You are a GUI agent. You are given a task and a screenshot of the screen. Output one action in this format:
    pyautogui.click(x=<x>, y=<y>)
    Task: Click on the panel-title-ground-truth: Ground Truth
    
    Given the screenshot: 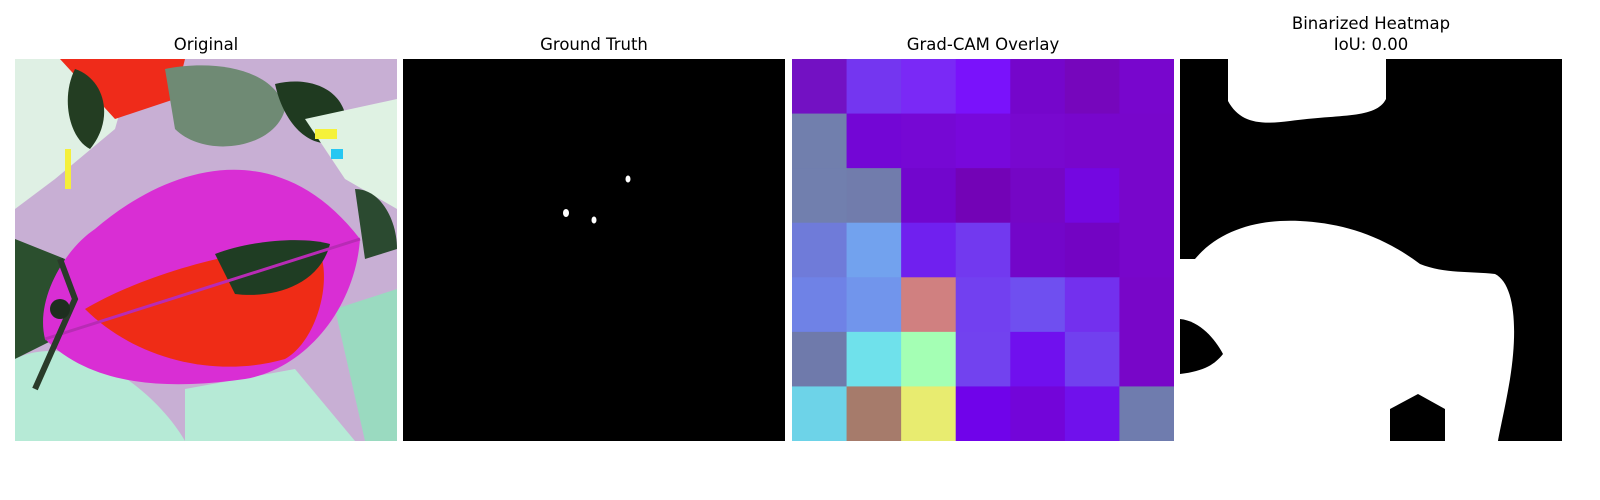 What is the action you would take?
    pyautogui.click(x=594, y=44)
    